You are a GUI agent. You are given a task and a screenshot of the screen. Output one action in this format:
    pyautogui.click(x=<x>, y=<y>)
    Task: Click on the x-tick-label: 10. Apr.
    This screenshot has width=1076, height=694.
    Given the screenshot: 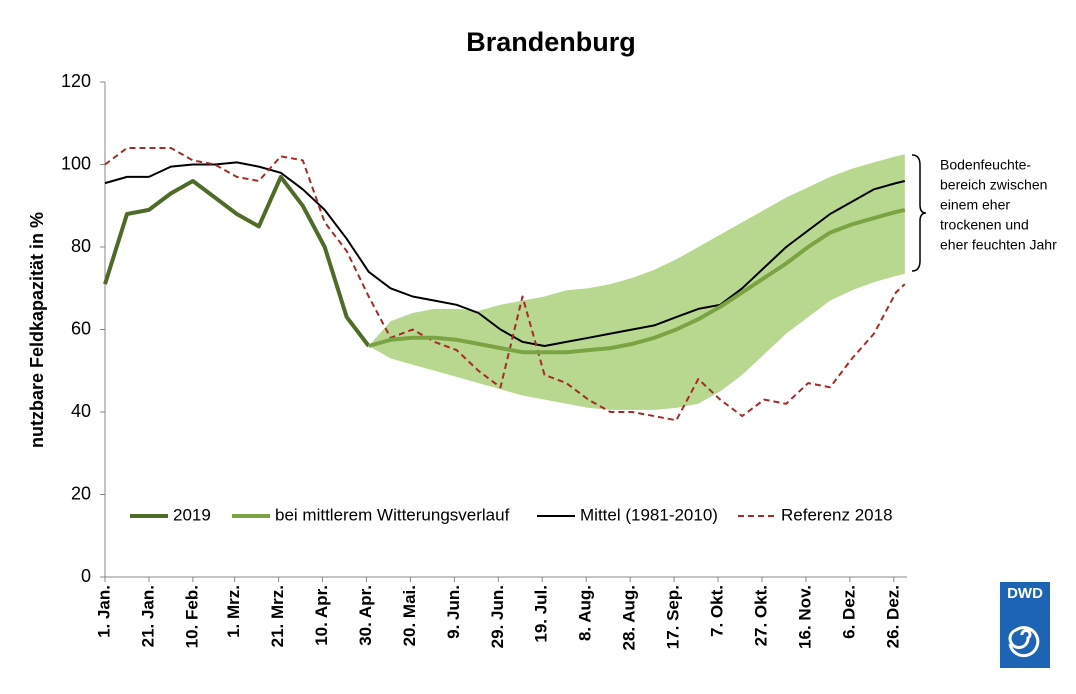 What is the action you would take?
    pyautogui.click(x=321, y=615)
    